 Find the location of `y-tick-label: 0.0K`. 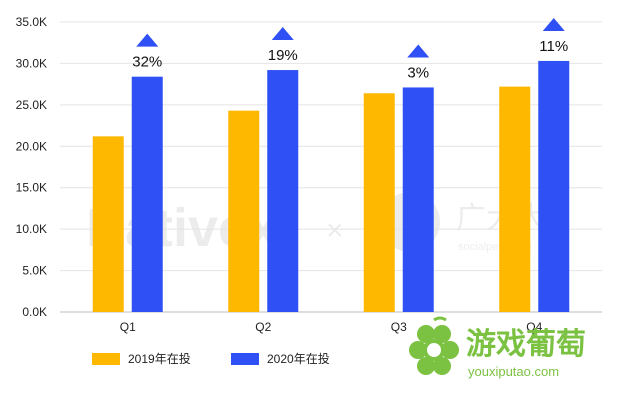

y-tick-label: 0.0K is located at coordinates (34, 312).